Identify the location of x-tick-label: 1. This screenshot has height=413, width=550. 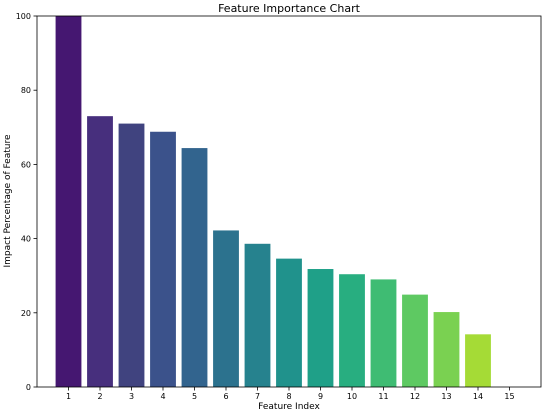
(68, 396).